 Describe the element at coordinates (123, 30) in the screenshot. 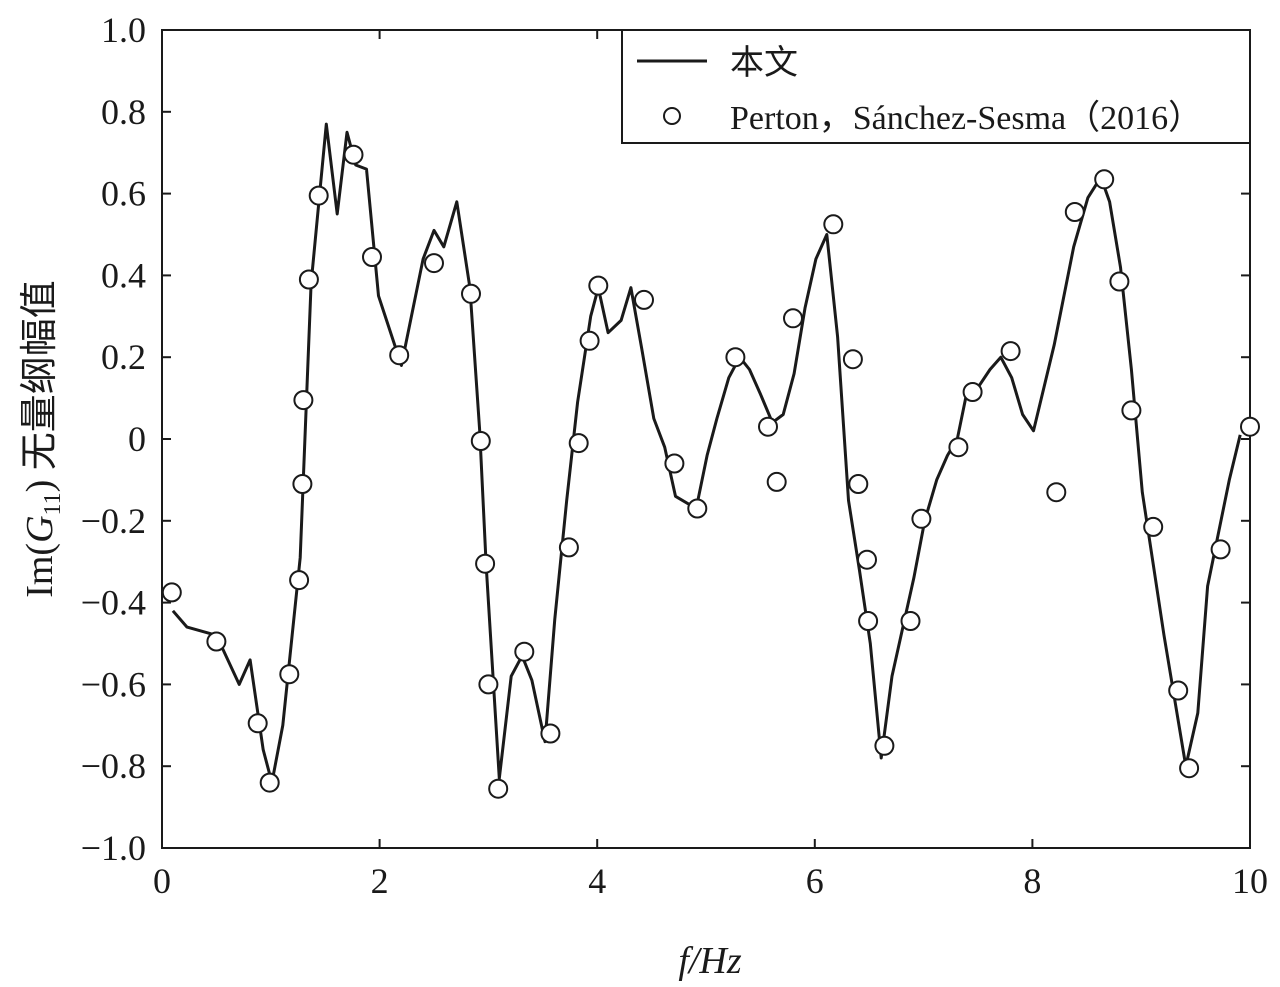

I see `y-tick-label: 1.0` at that location.